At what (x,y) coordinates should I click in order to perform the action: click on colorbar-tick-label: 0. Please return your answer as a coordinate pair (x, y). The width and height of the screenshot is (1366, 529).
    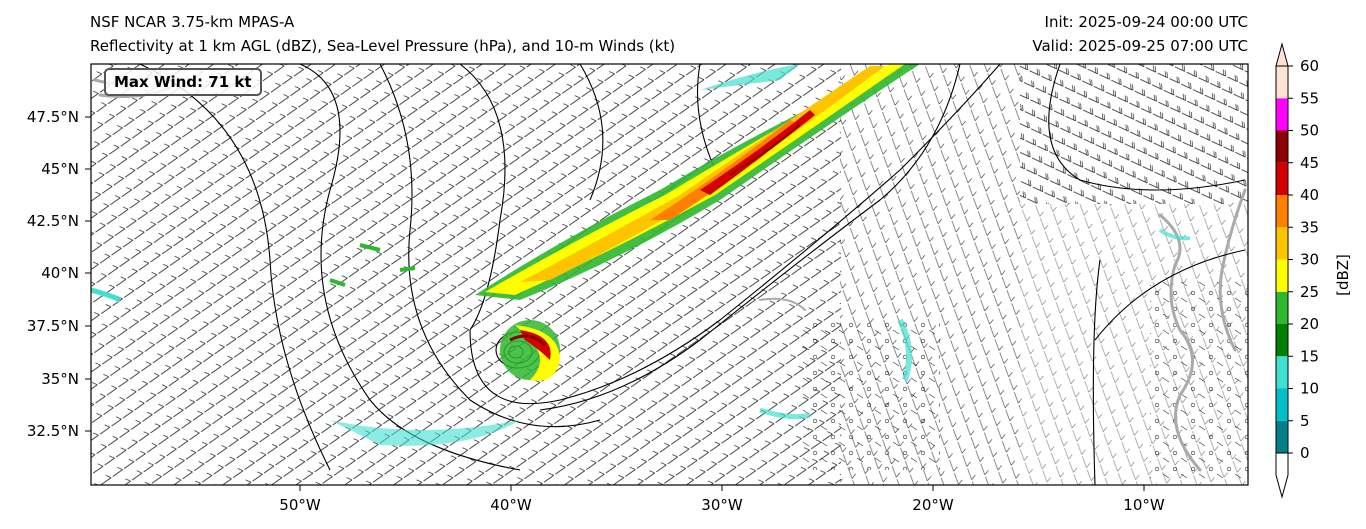
    Looking at the image, I should click on (1305, 453).